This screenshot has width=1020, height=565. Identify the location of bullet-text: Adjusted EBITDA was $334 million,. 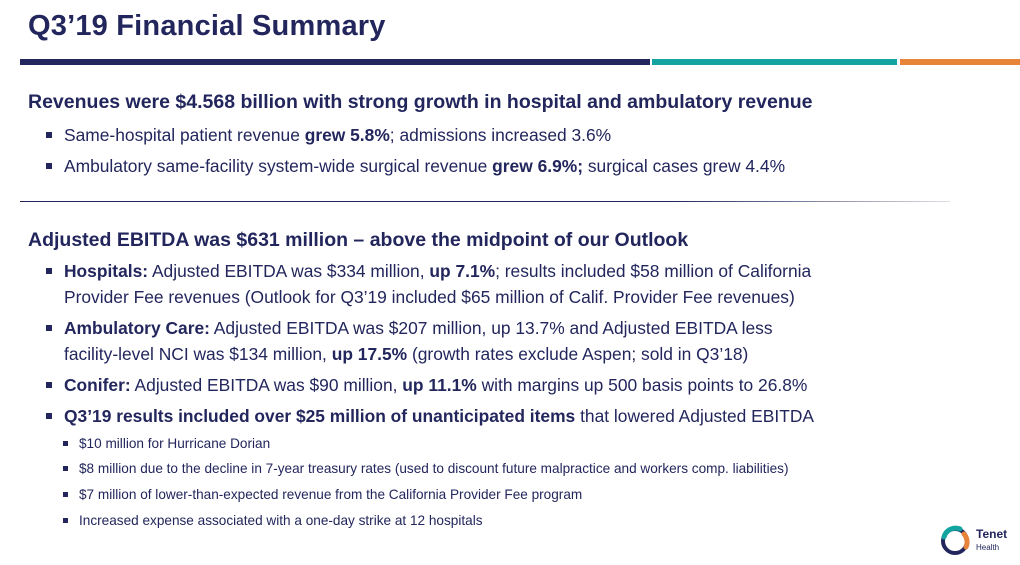
(289, 271).